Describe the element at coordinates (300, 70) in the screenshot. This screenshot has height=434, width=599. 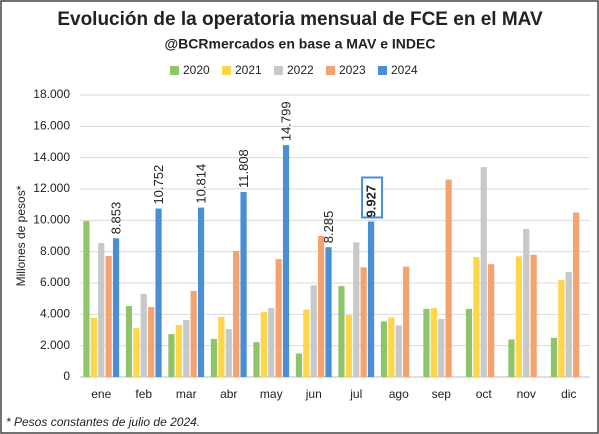
I see `legend-label: 2022` at that location.